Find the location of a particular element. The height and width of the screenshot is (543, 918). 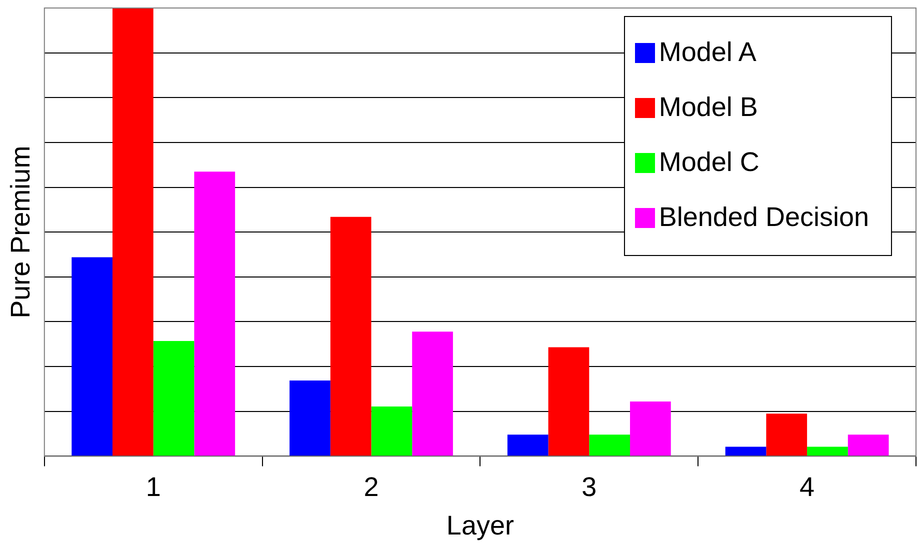

y-axis-title: Pure Premium is located at coordinates (21, 232).